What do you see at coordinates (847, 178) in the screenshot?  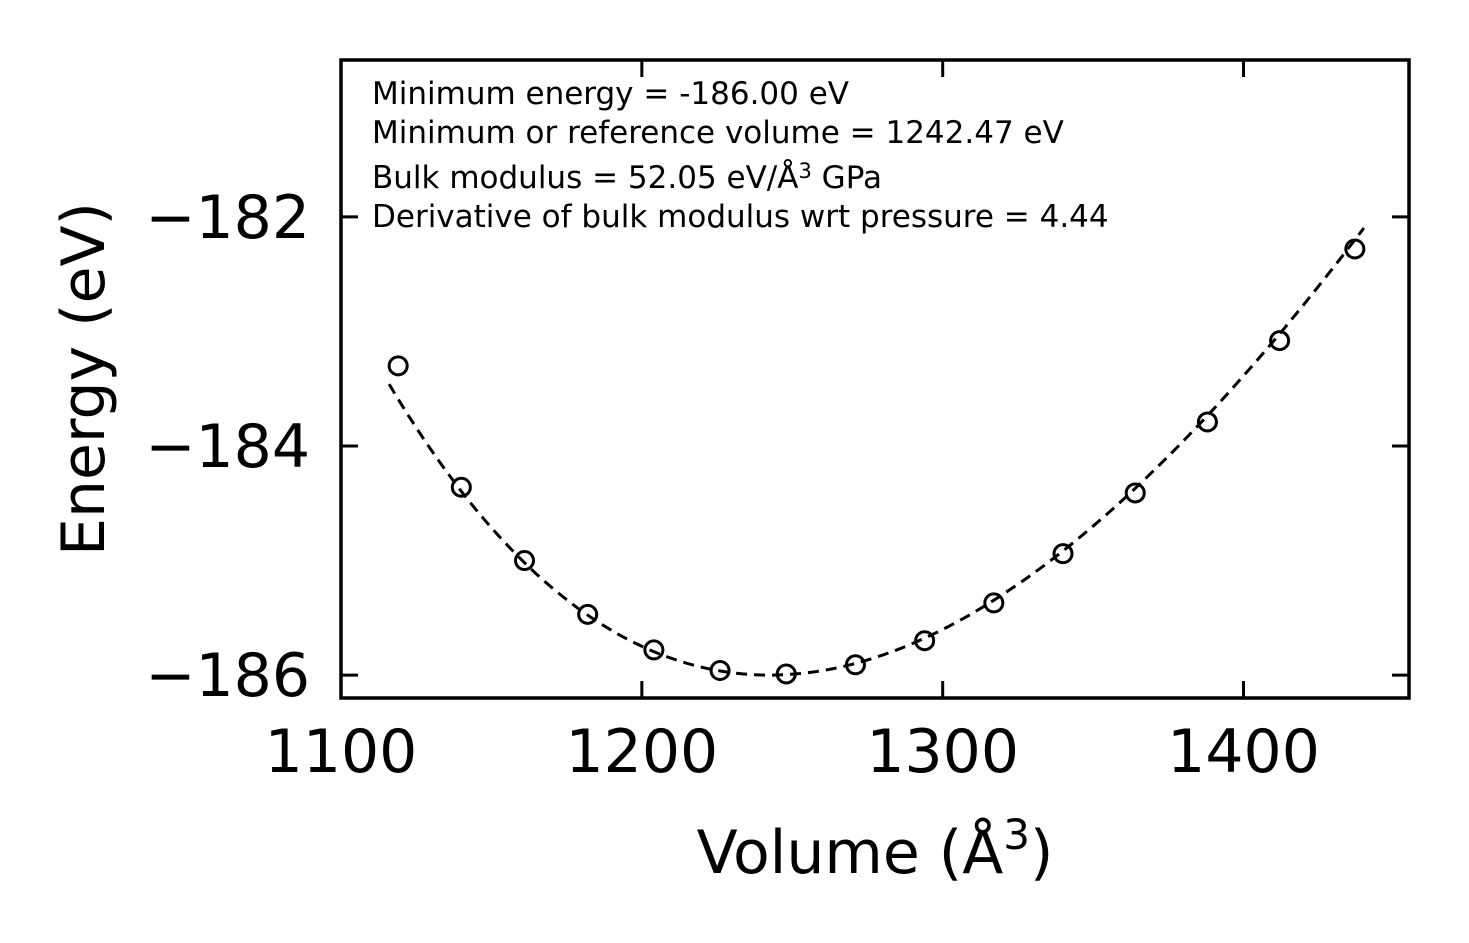 I see `annotation-bulk-modulus-unit: GPa` at bounding box center [847, 178].